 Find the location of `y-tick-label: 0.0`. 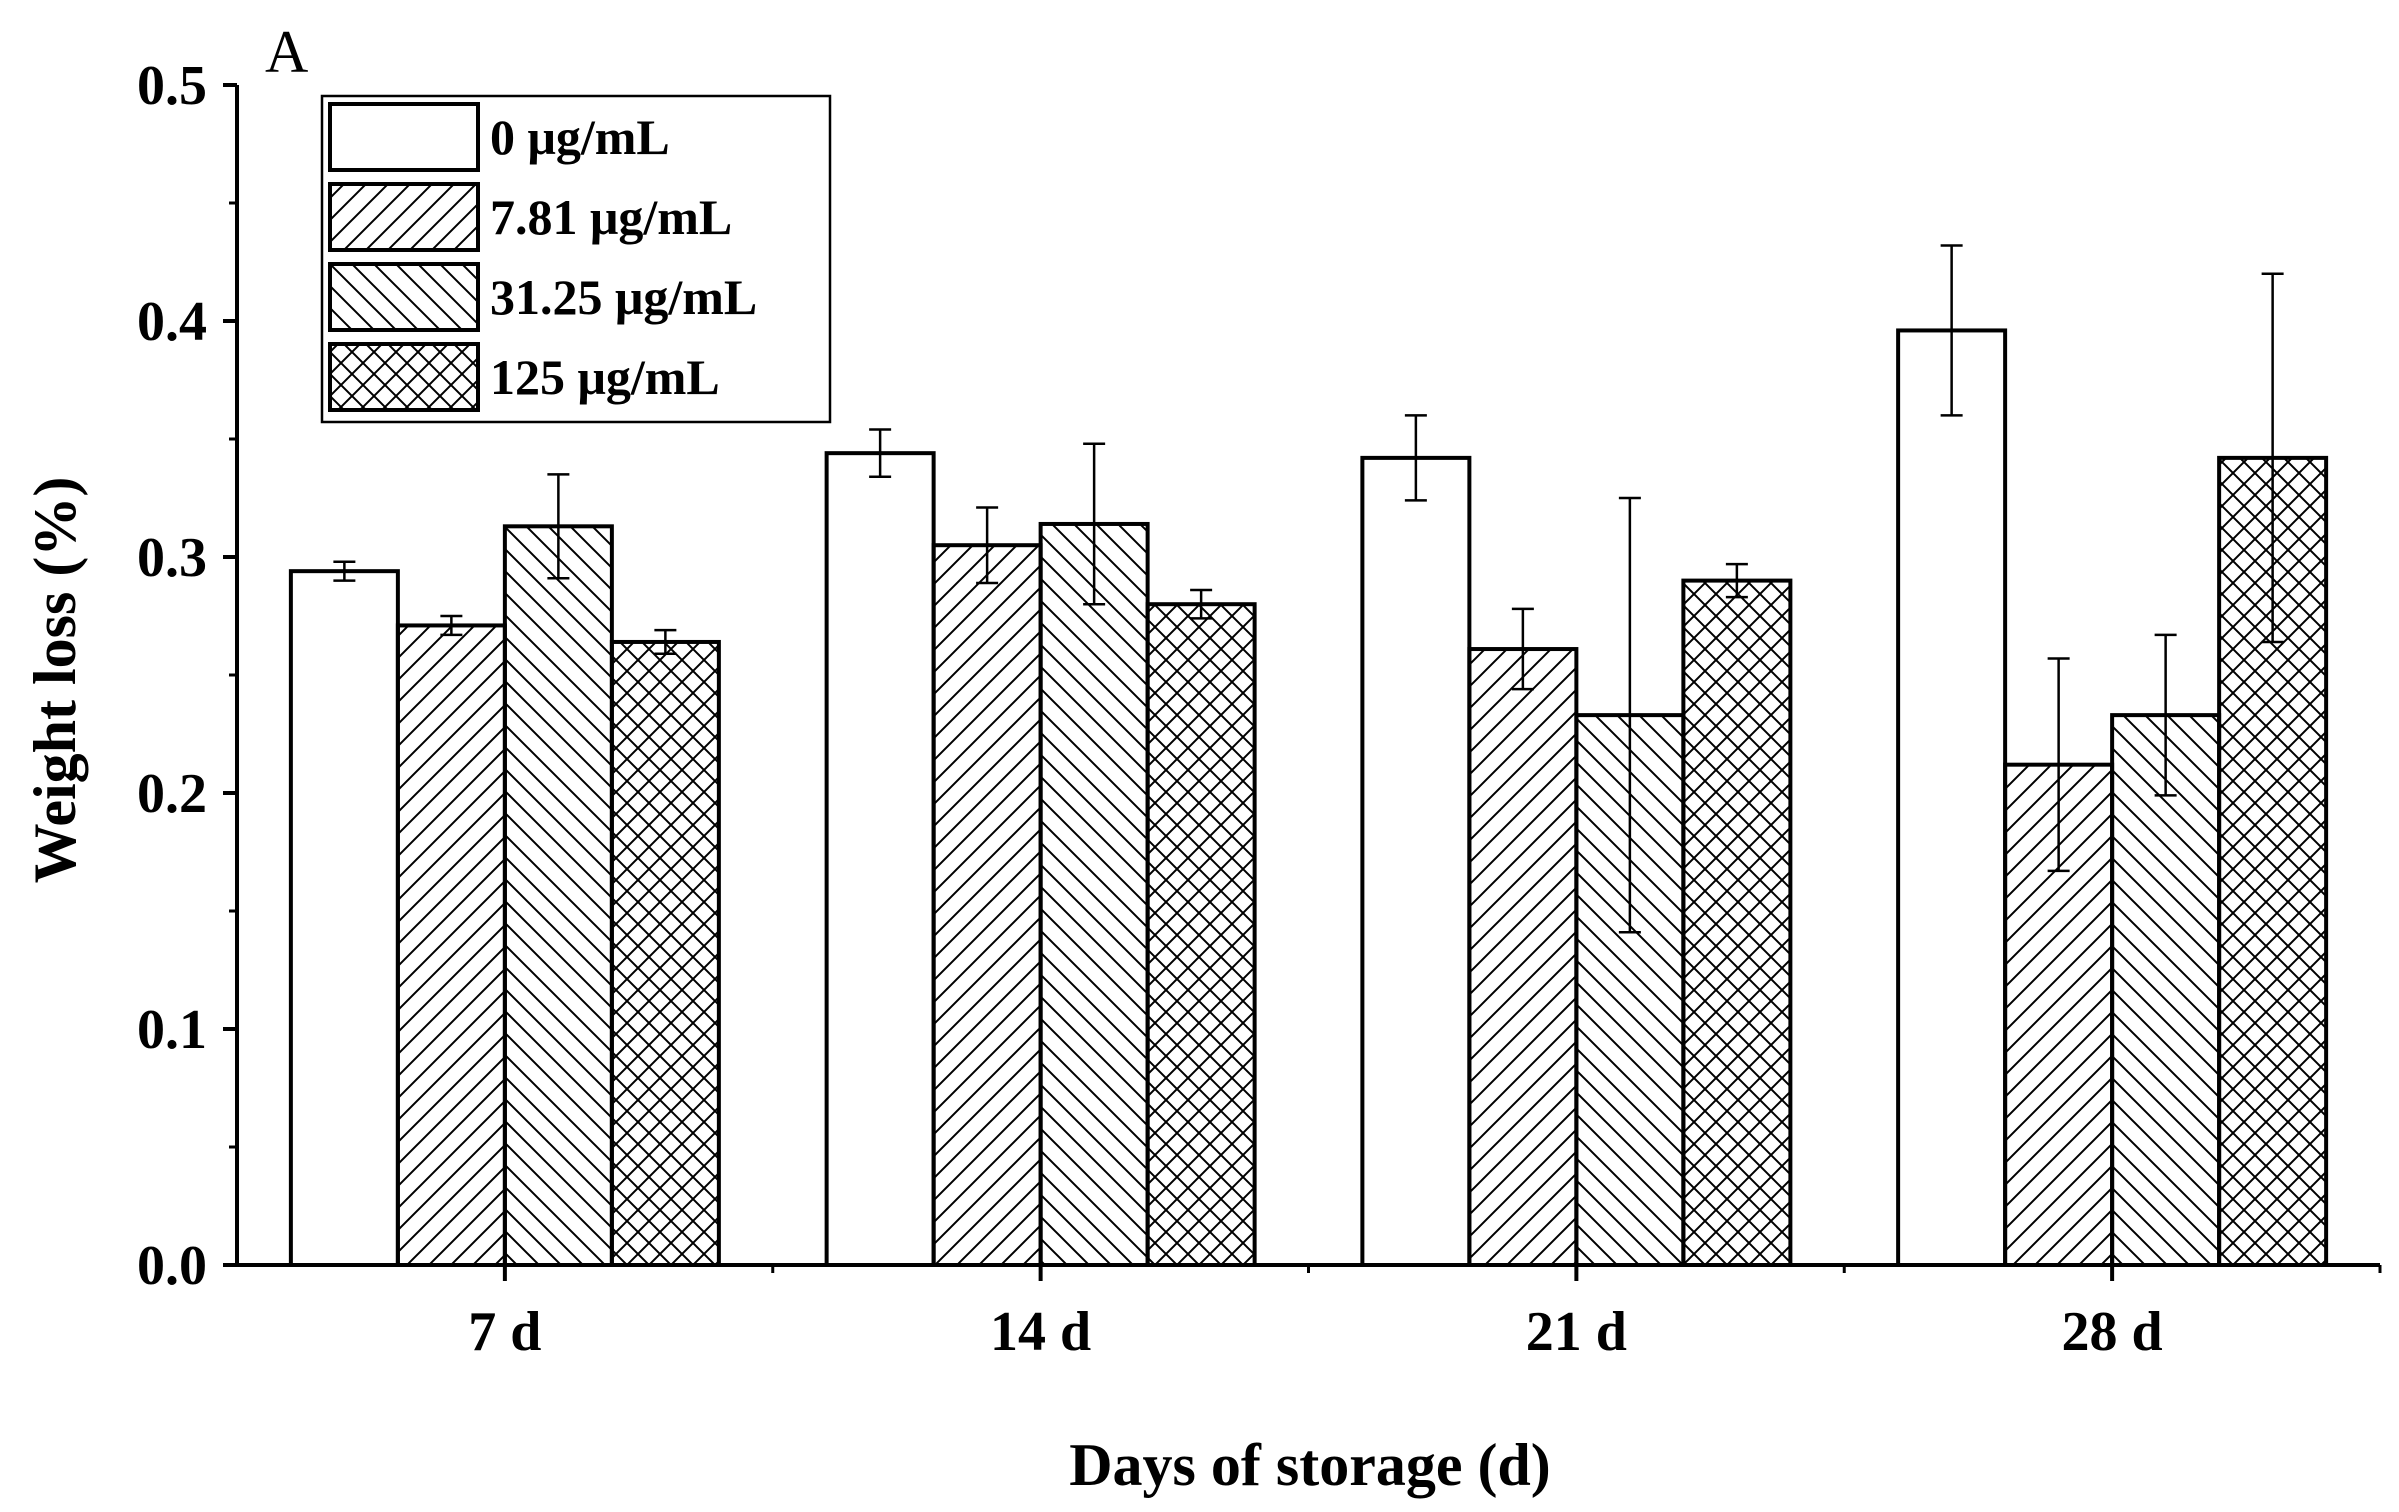

y-tick-label: 0.0 is located at coordinates (172, 1266).